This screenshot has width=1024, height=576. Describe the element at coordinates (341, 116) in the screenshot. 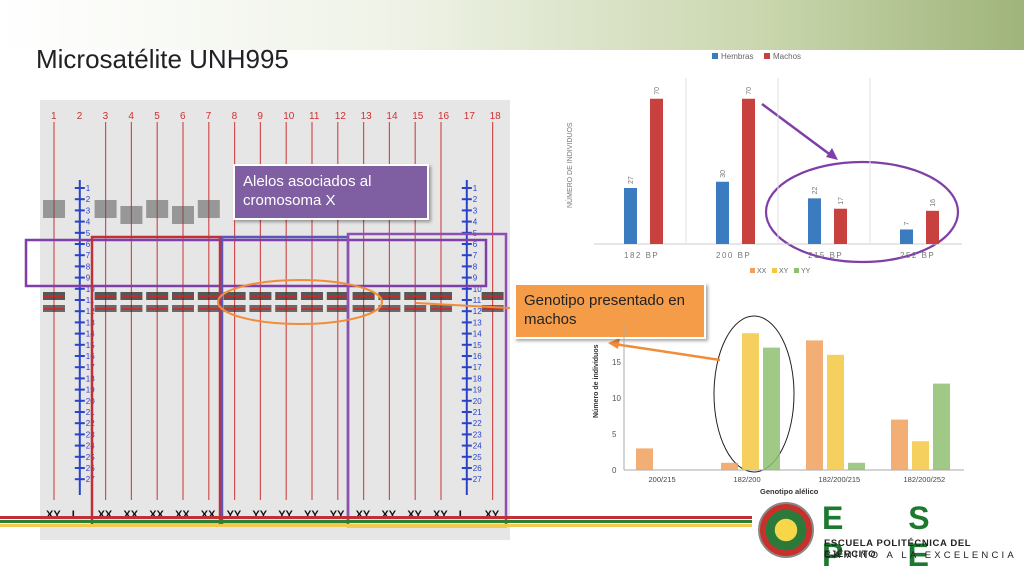

I see `lane-number: 12` at that location.